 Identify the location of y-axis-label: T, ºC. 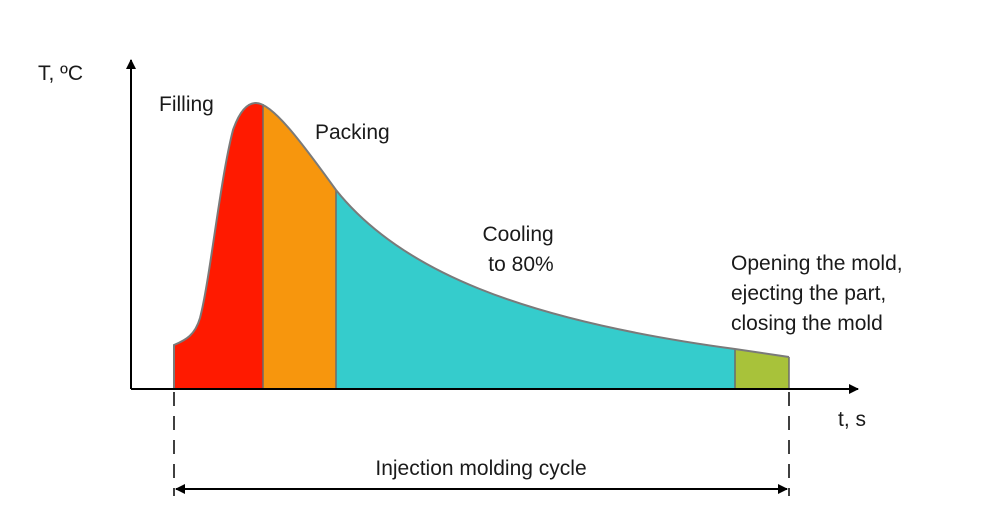
(60, 73).